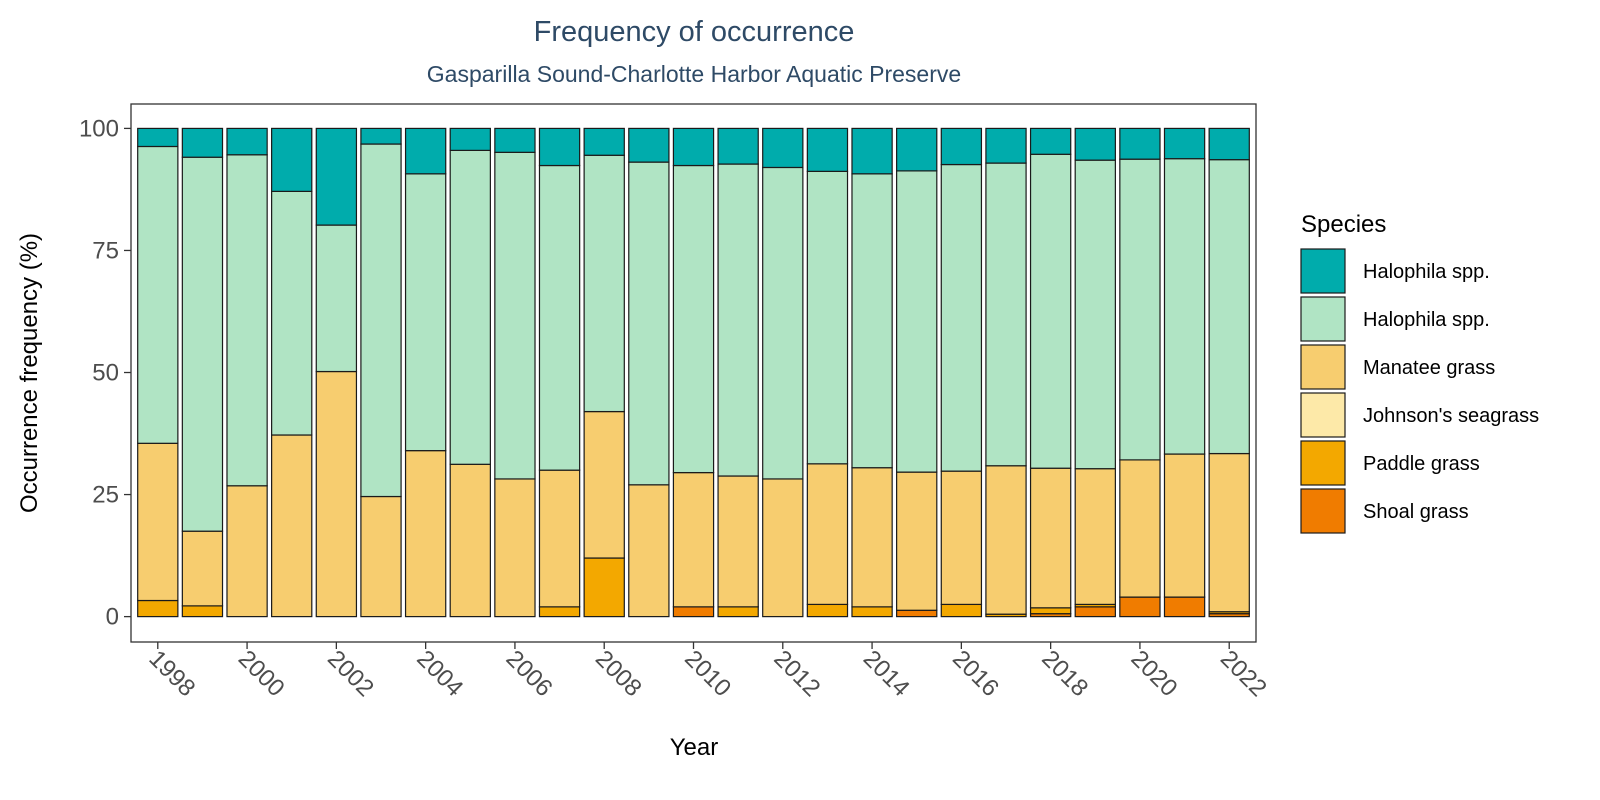 This screenshot has width=1600, height=800. What do you see at coordinates (99, 128) in the screenshot?
I see `y-tick-label: 100` at bounding box center [99, 128].